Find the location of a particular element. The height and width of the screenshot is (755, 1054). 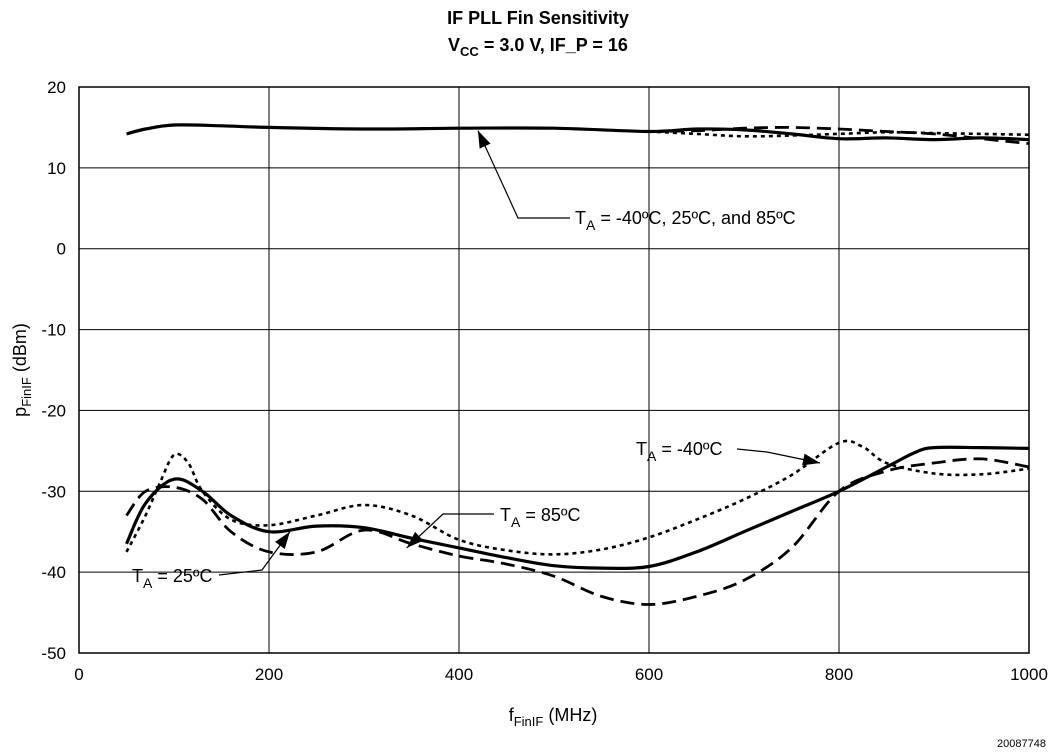

title-v-sub: CC is located at coordinates (469, 51).